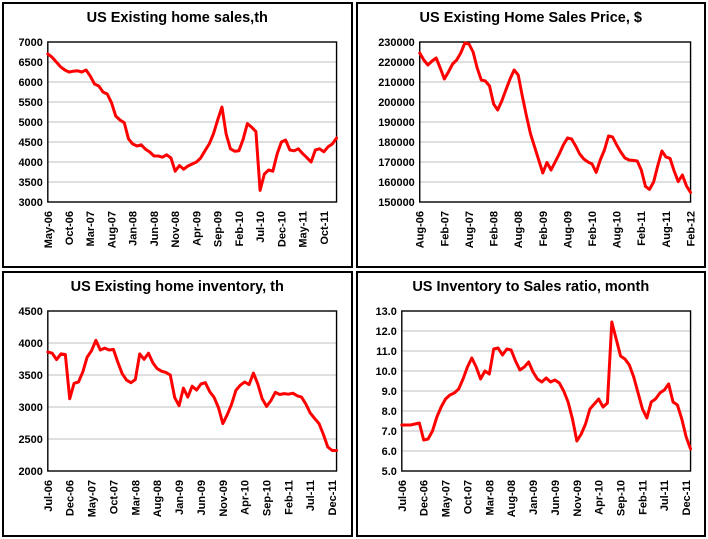 This screenshot has width=708, height=539. What do you see at coordinates (396, 43) in the screenshot?
I see `y-tick-label: 230000` at bounding box center [396, 43].